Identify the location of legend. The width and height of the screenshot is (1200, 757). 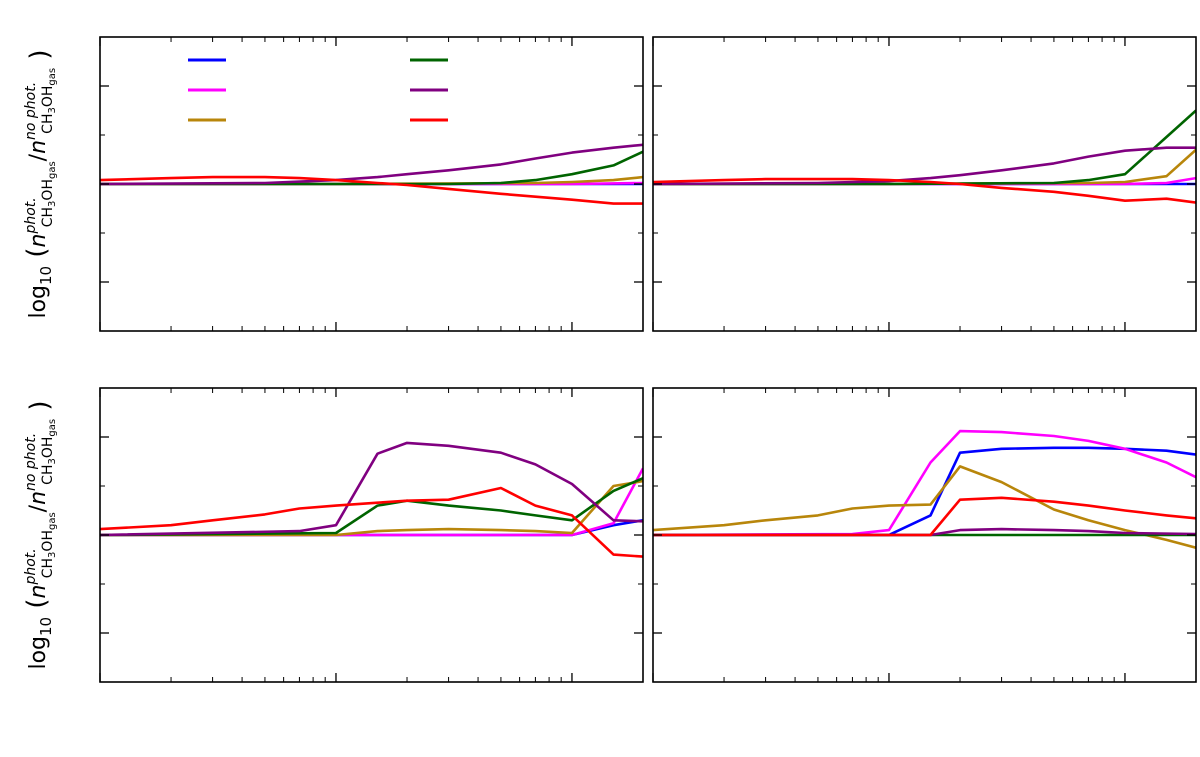
(318, 90).